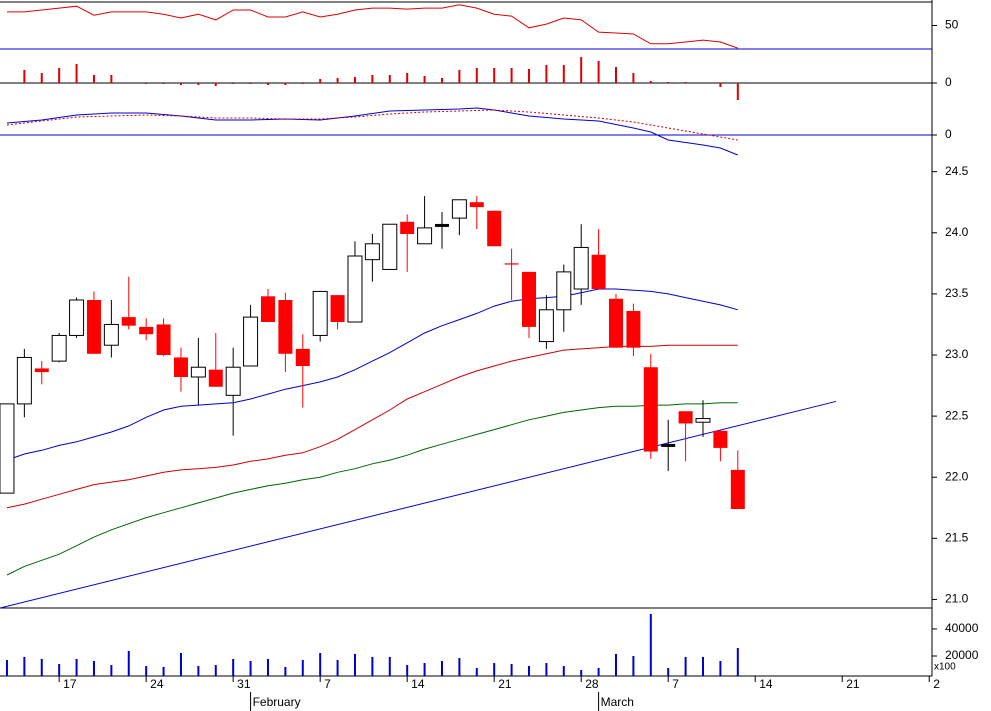  I want to click on y-tick-label: 20000, so click(962, 655).